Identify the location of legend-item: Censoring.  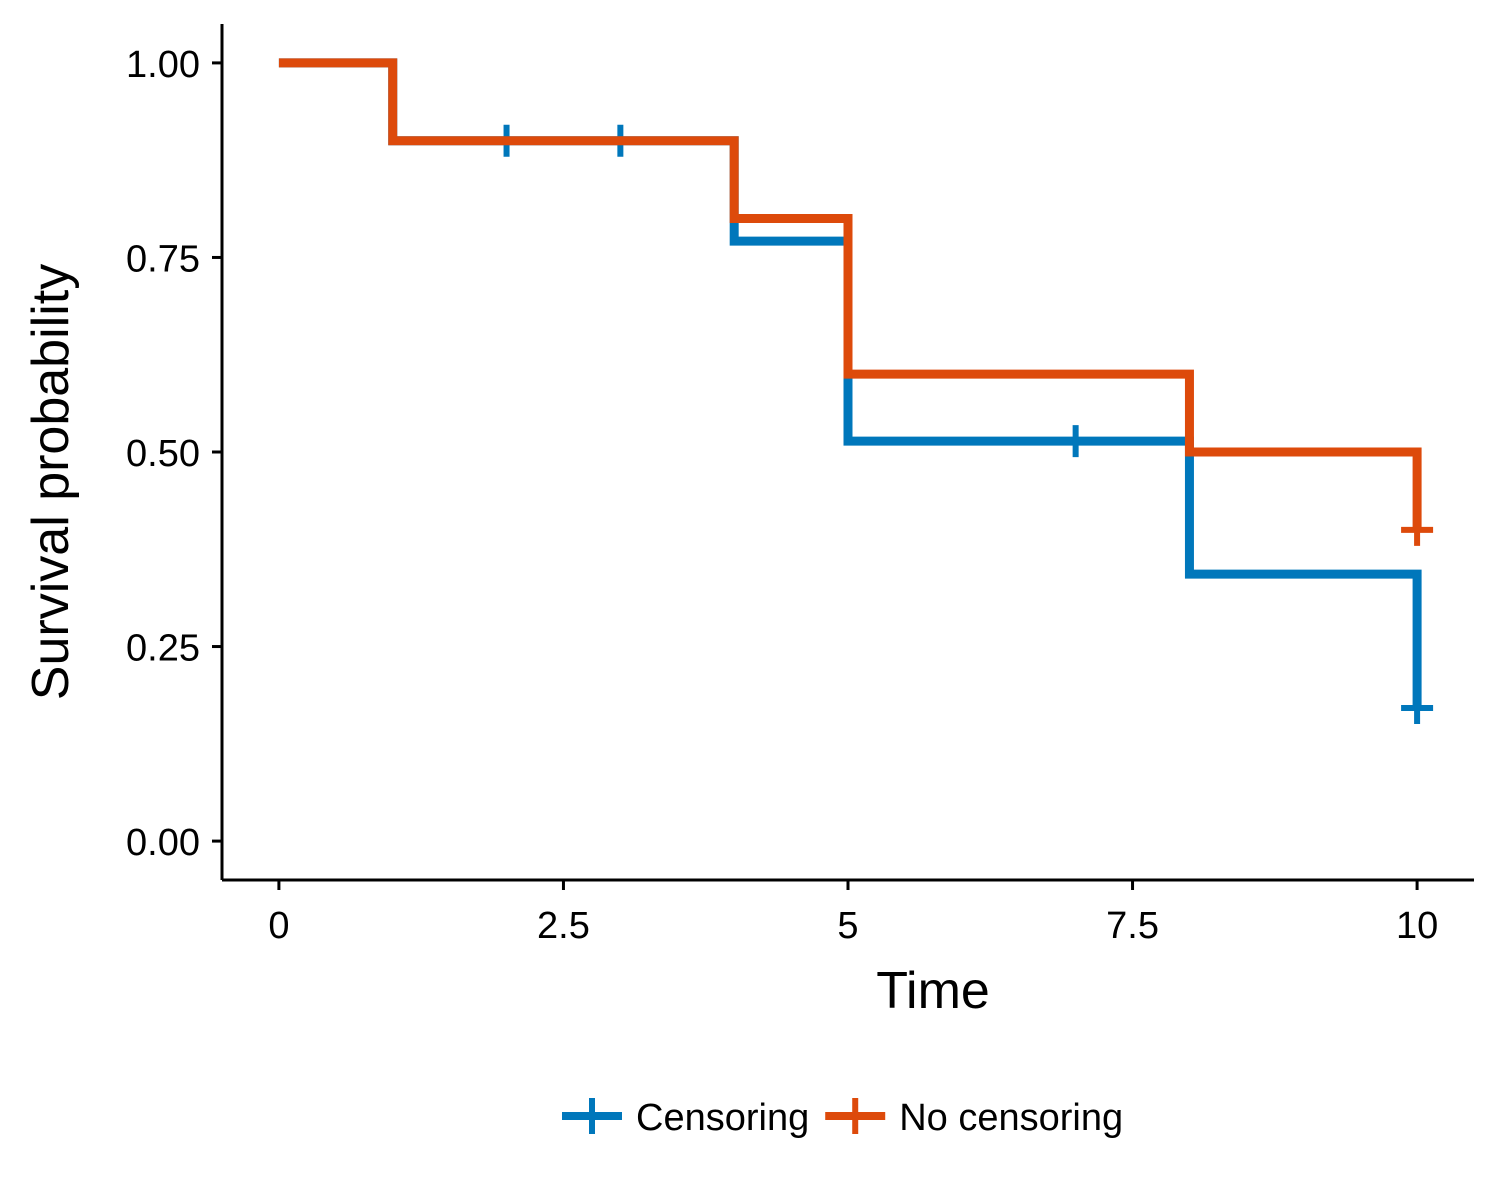
(685, 1118).